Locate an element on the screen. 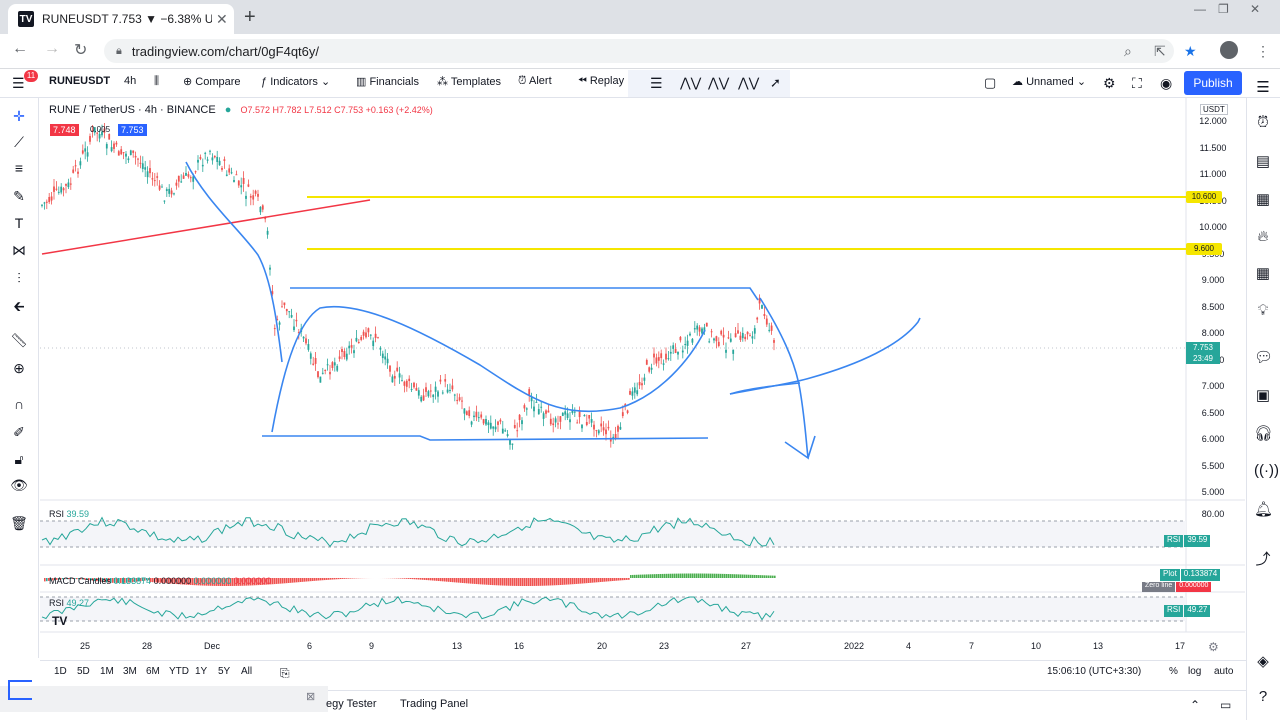 The height and width of the screenshot is (721, 1280). replay-button: ⏪︎ Replay is located at coordinates (601, 81).